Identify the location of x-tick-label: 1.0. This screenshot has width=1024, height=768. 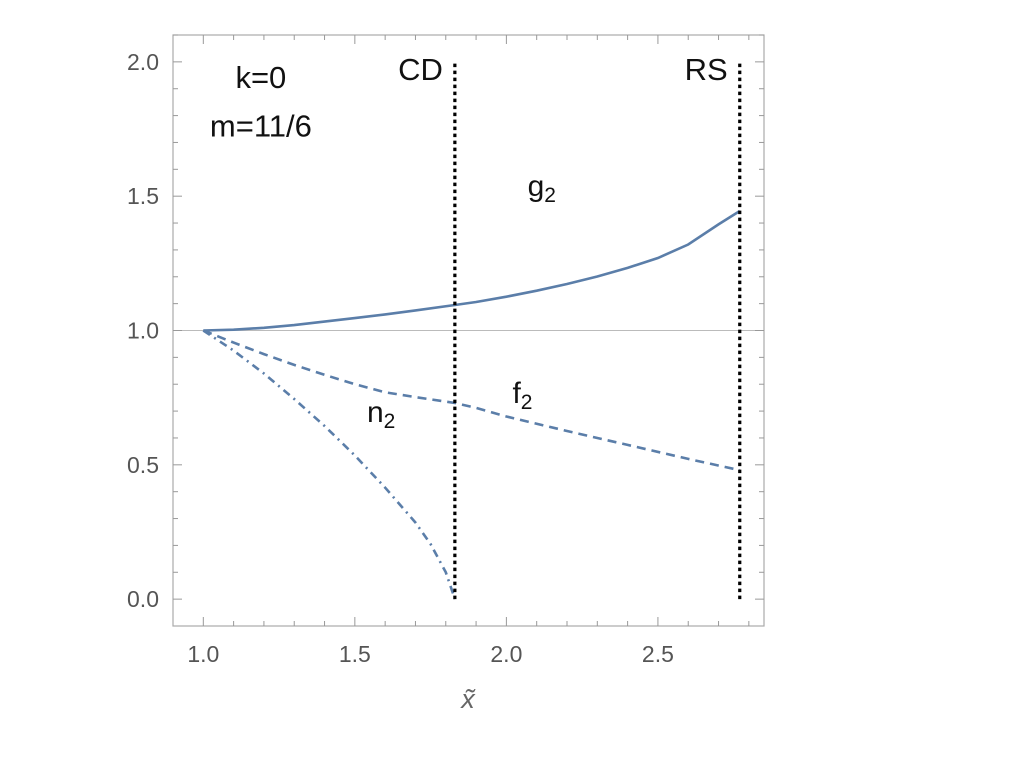
(203, 654).